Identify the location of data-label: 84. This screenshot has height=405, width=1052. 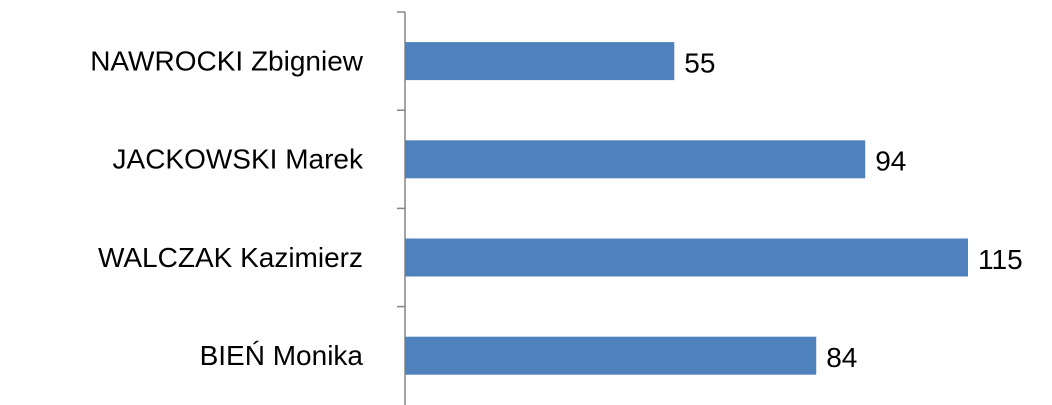
(841, 357).